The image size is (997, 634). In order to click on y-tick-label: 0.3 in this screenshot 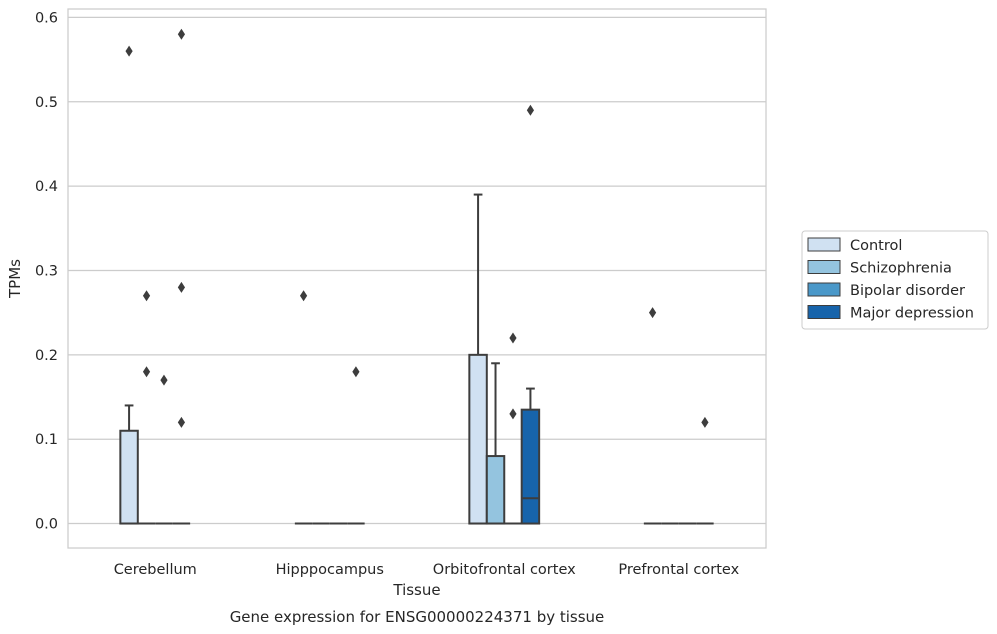, I will do `click(46, 271)`.